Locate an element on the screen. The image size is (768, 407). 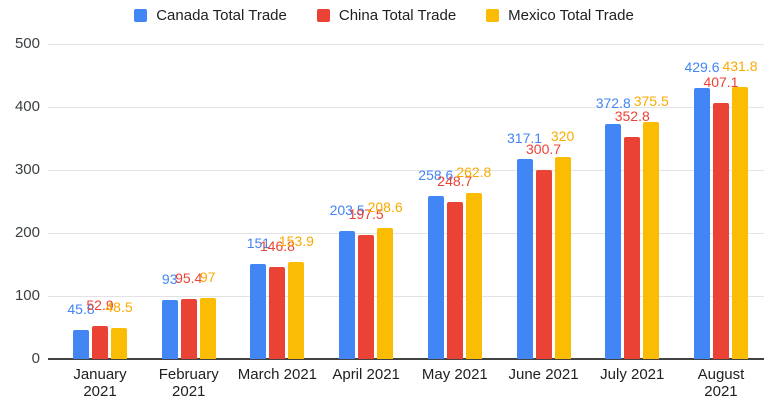
bar-value-label: 208.6 is located at coordinates (385, 206).